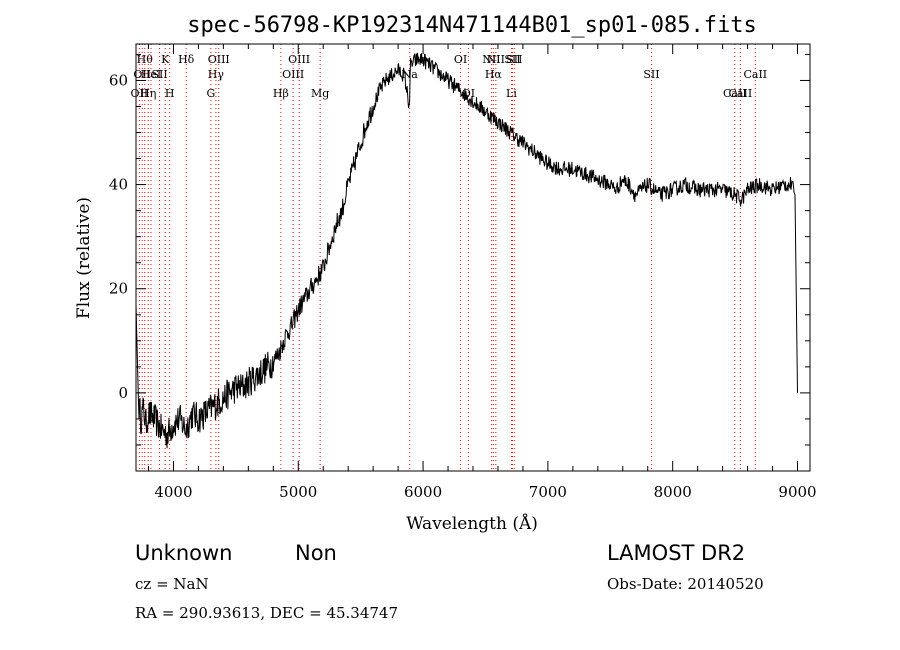  What do you see at coordinates (118, 289) in the screenshot?
I see `y-tick-label: 20` at bounding box center [118, 289].